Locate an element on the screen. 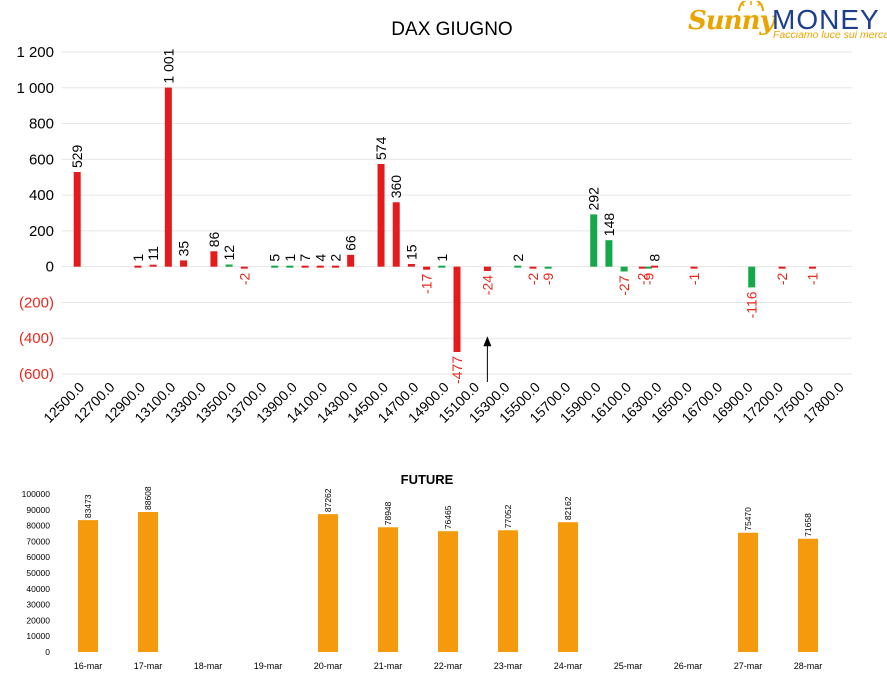 The image size is (887, 687). bar-data-label: 292 is located at coordinates (594, 199).